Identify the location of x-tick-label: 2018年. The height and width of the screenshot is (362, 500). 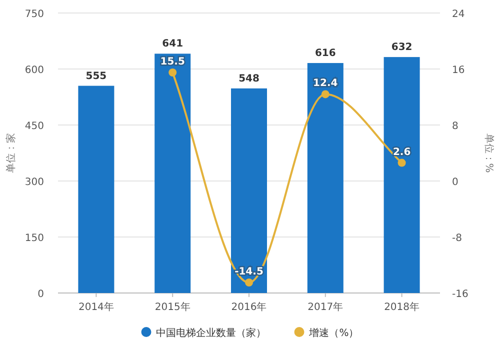
(402, 307).